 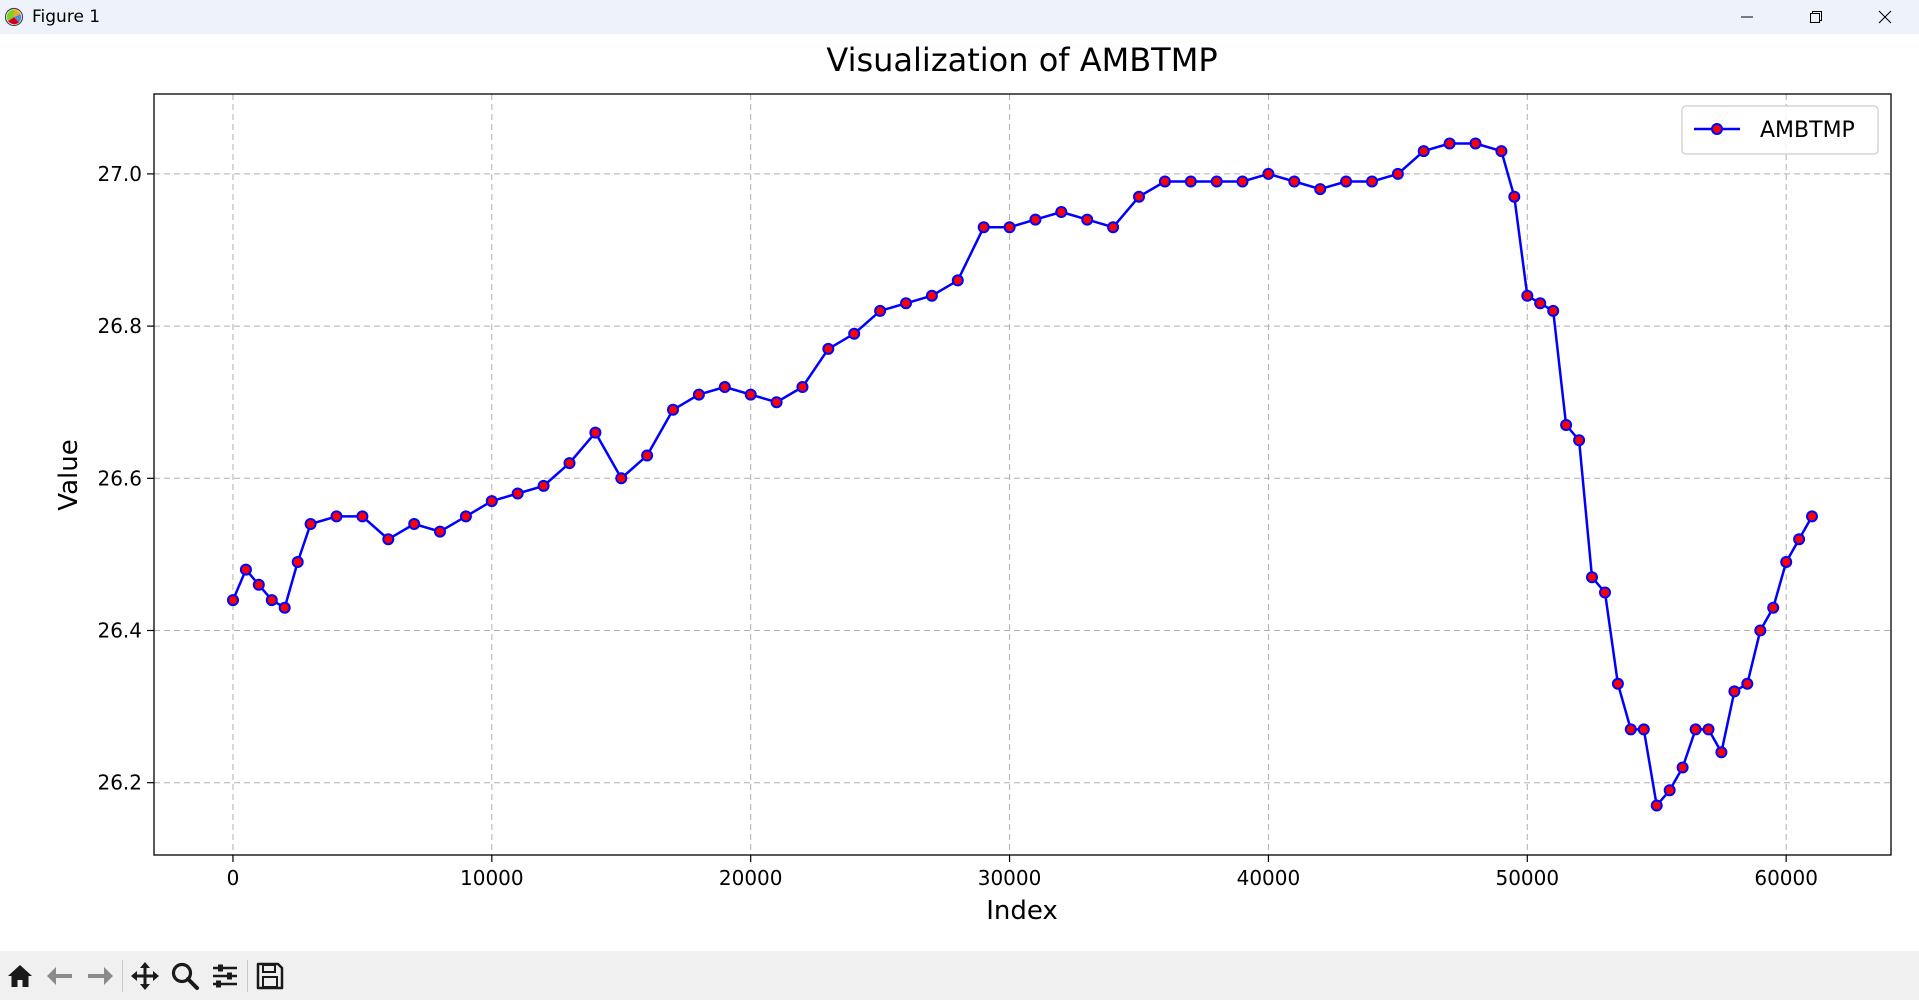 I want to click on pan-button, so click(x=145, y=976).